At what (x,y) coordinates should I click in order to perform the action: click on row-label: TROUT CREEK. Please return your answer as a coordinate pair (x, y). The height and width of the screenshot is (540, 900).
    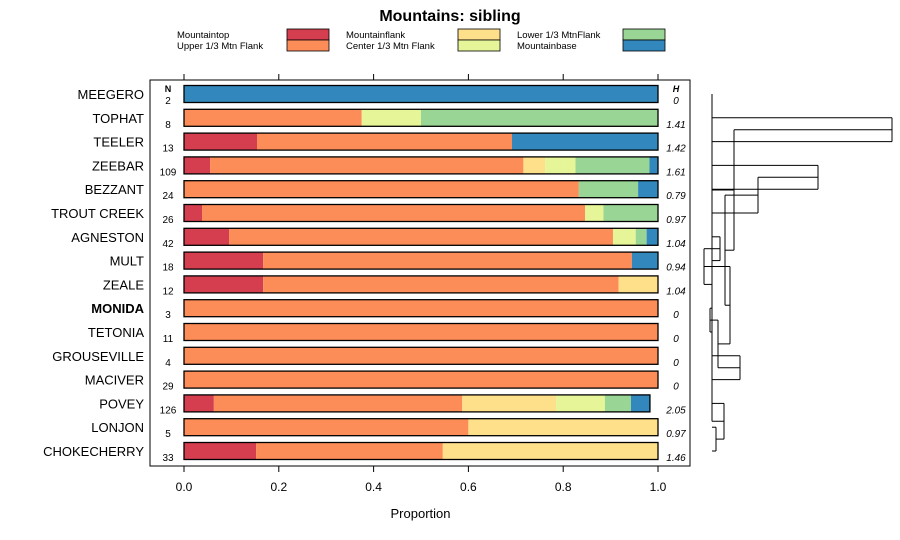
    Looking at the image, I should click on (97, 213).